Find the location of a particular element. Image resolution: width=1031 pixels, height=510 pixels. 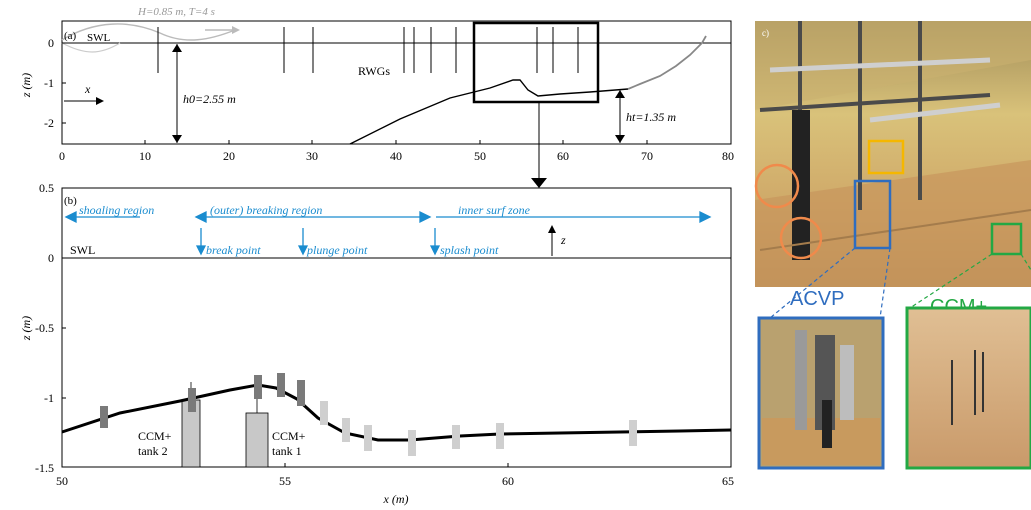

swl-label-a: SWL is located at coordinates (99, 38).